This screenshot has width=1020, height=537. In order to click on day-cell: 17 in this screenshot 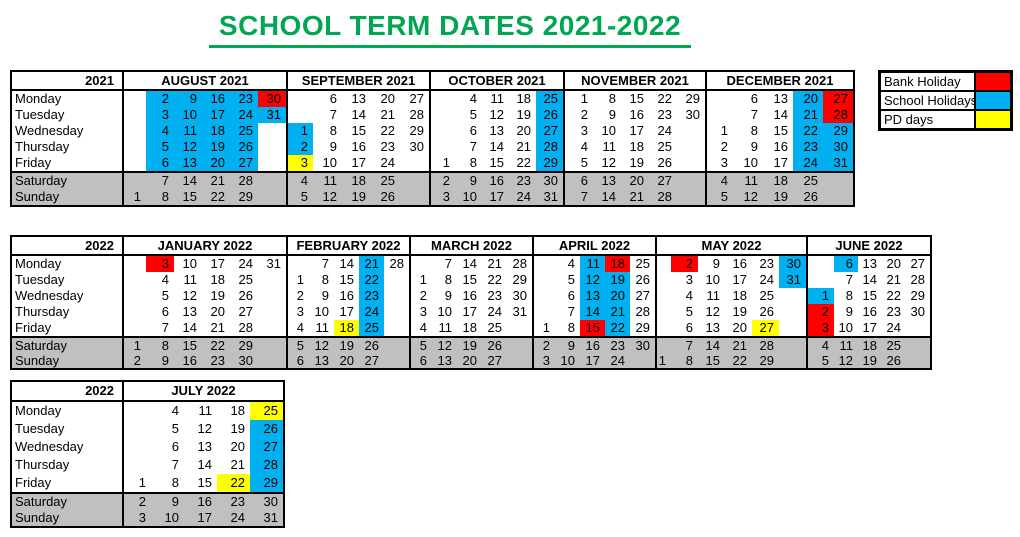, I will do `click(869, 327)`.